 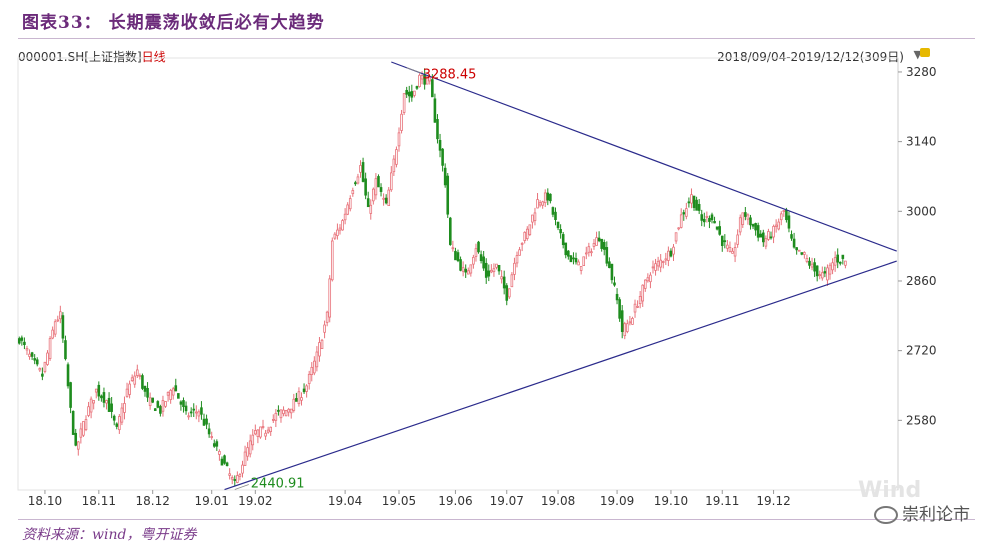 What do you see at coordinates (921, 281) in the screenshot?
I see `y-tick-label: 2860` at bounding box center [921, 281].